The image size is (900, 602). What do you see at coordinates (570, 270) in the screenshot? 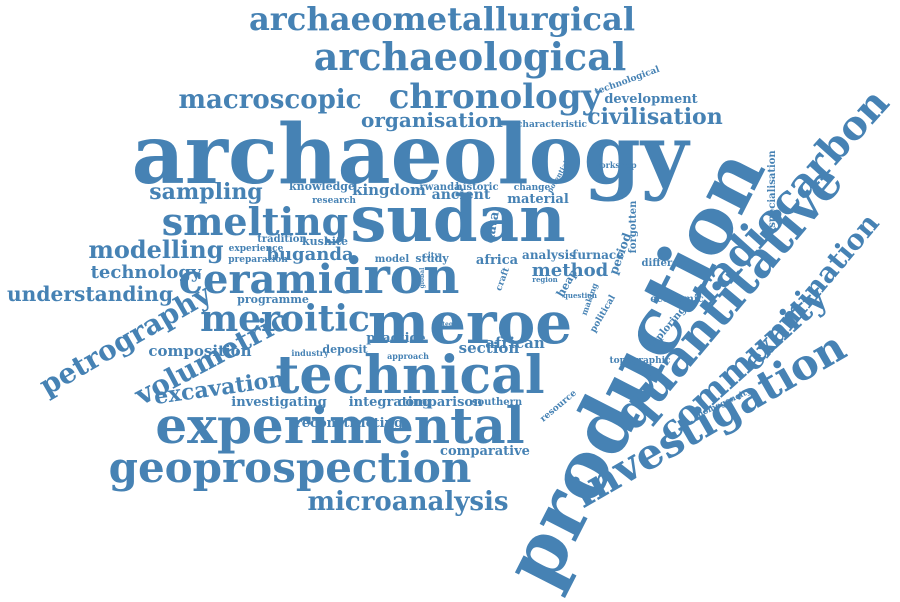
I see `cloud-word-method: method` at bounding box center [570, 270].